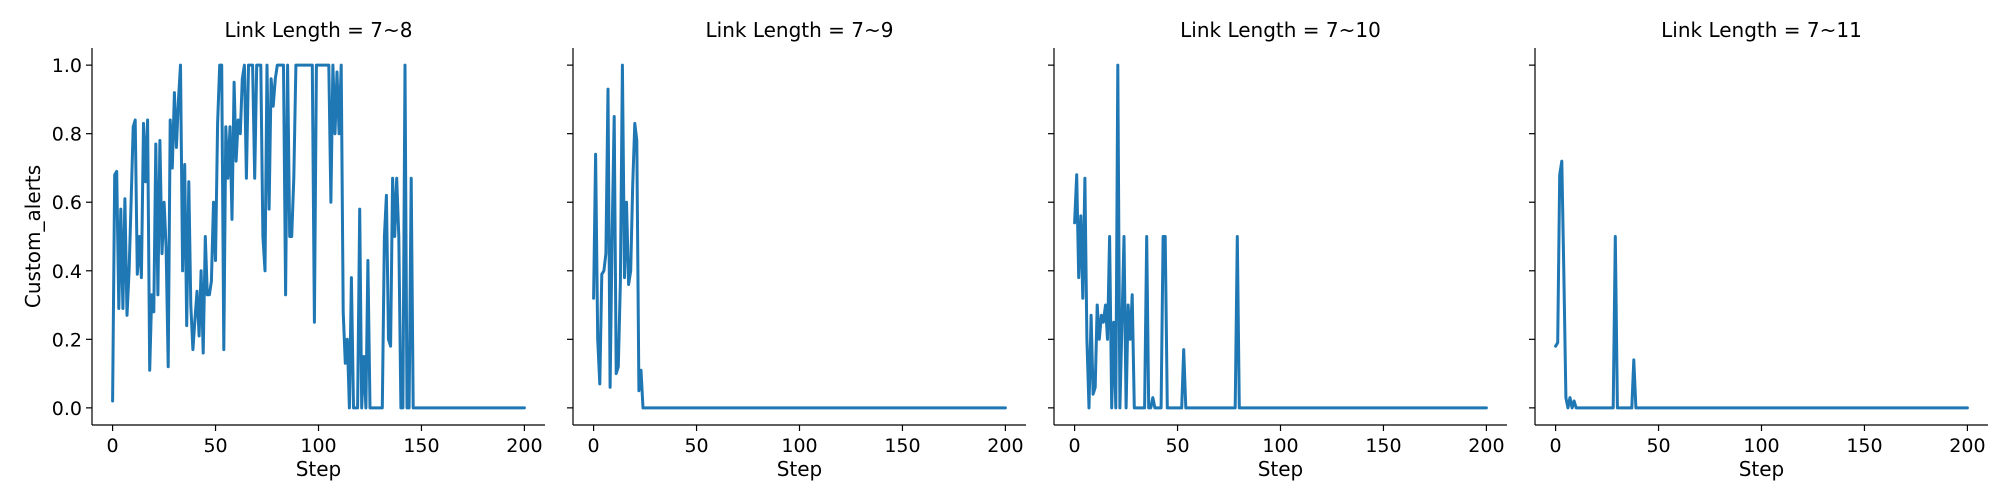 The image size is (2000, 500). What do you see at coordinates (67, 66) in the screenshot?
I see `y-tick-label: 1.0` at bounding box center [67, 66].